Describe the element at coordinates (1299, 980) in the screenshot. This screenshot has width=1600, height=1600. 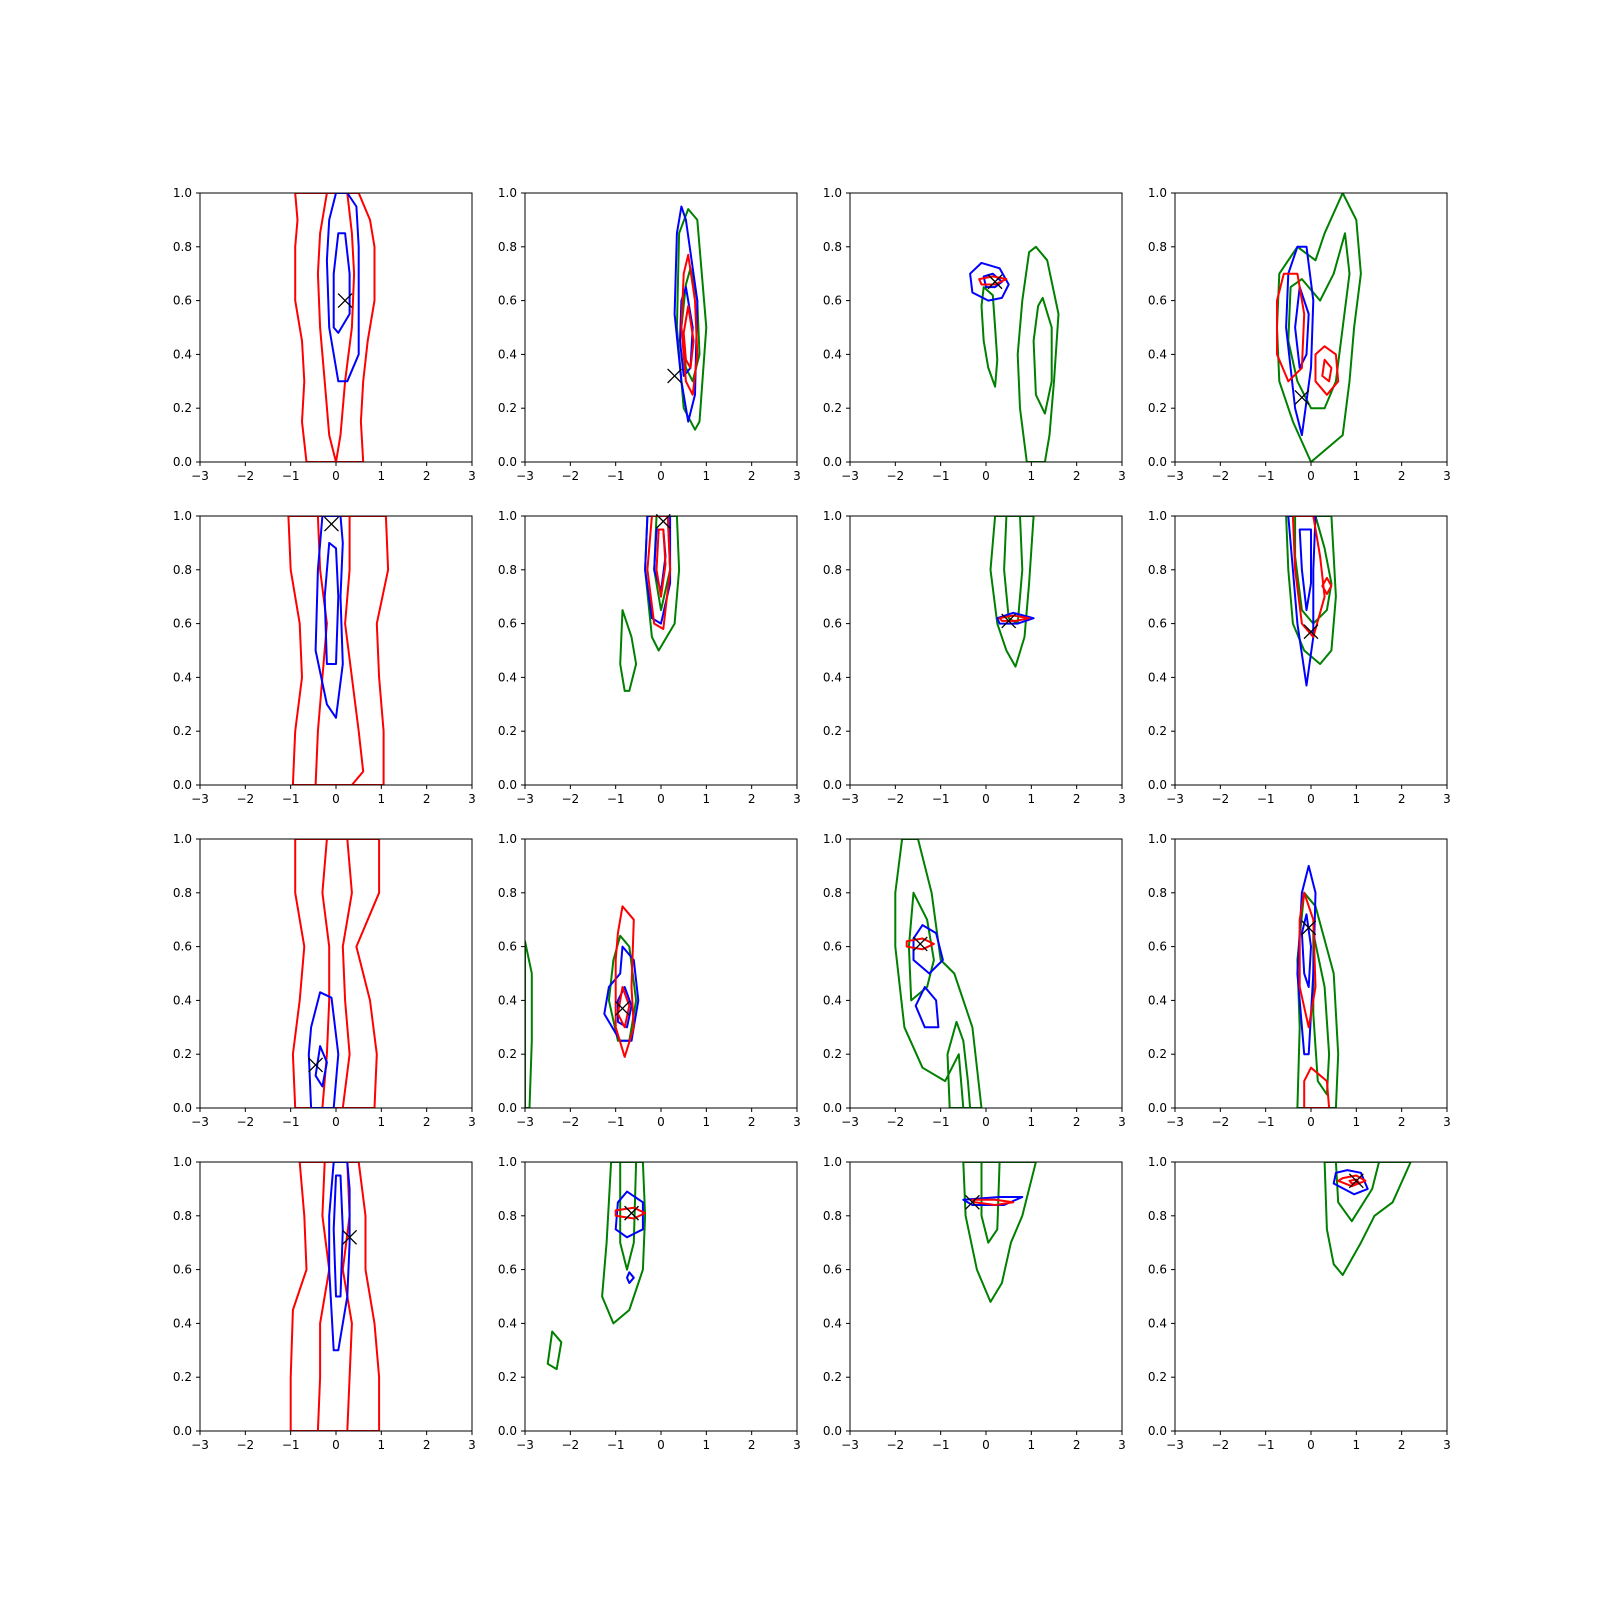
I see `panel-r3c4: −3 −2 −1 0 1 2 3 0.0 0.2 0.4 0.6 0.8 1.0` at that location.